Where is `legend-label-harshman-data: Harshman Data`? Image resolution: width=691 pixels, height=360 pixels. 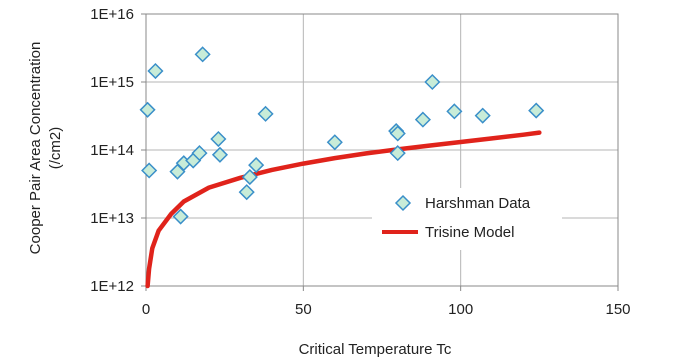
legend-label-harshman-data: Harshman Data is located at coordinates (478, 203).